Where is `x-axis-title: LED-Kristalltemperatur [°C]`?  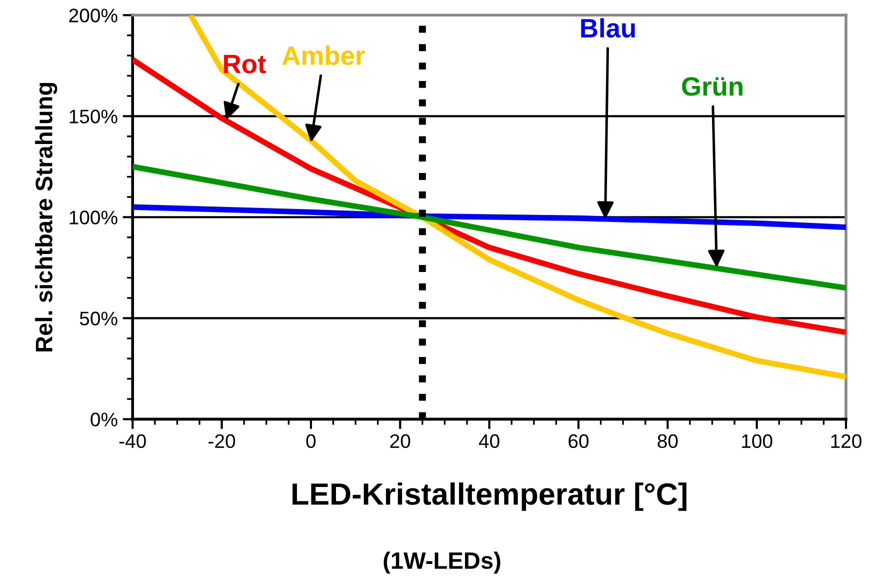
x-axis-title: LED-Kristalltemperatur [°C] is located at coordinates (489, 496).